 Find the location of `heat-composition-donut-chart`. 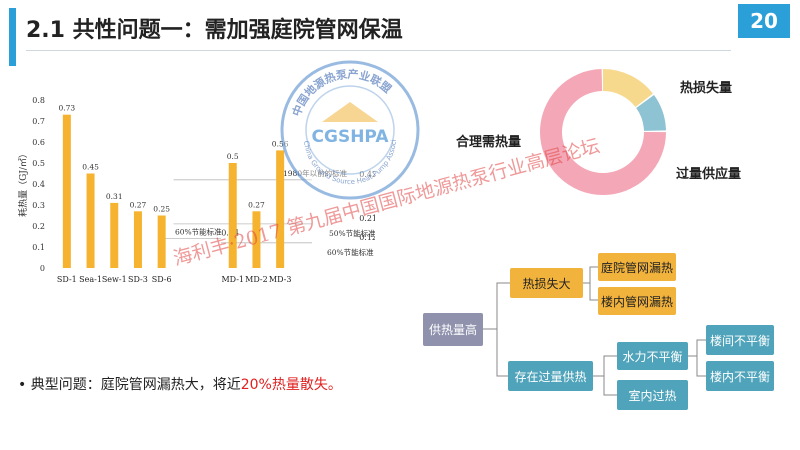

heat-composition-donut-chart is located at coordinates (603, 132).